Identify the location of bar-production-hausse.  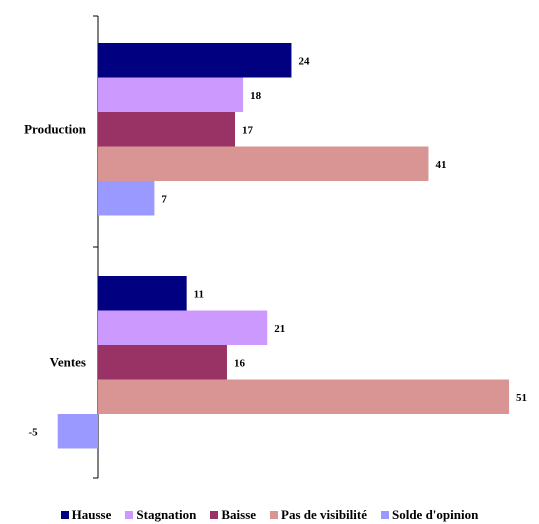
(195, 60).